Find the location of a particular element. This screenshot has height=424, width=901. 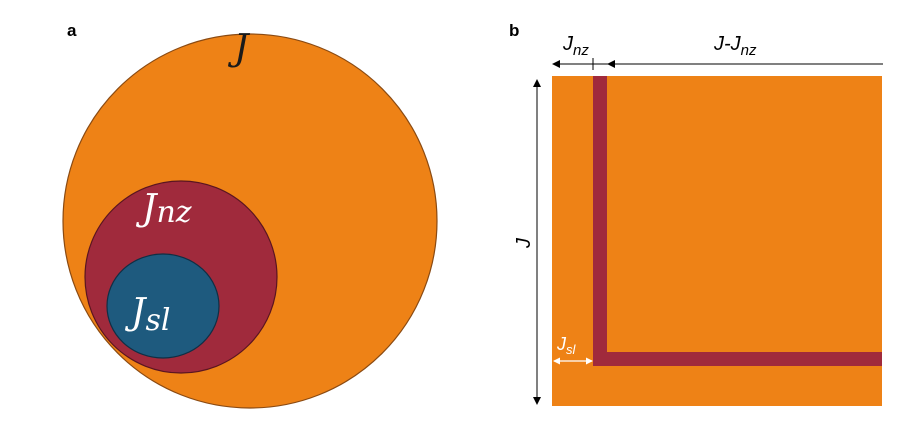

dim-jnz-label: Jnz is located at coordinates (575, 46).